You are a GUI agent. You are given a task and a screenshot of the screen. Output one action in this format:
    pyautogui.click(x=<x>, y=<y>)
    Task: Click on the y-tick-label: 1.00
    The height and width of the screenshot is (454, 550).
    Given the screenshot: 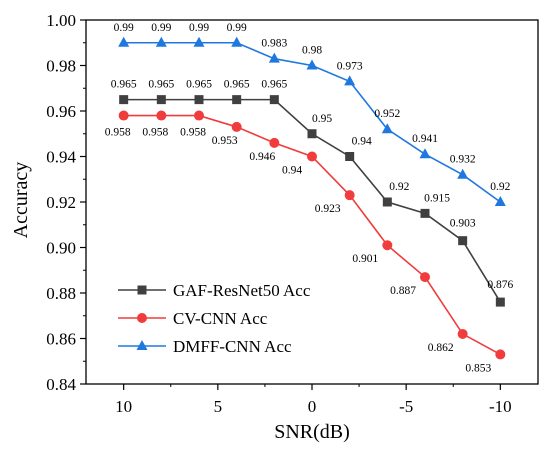 What is the action you would take?
    pyautogui.click(x=61, y=20)
    